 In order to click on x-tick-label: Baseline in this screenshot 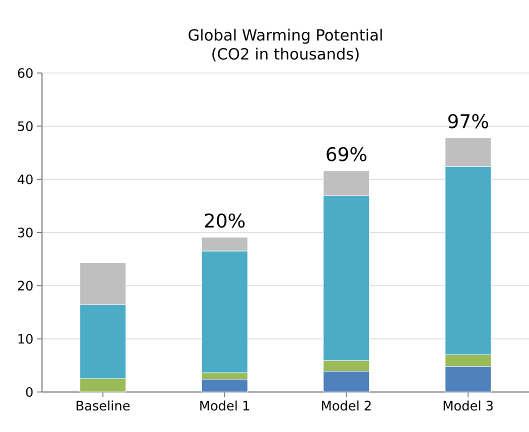, I will do `click(103, 405)`.